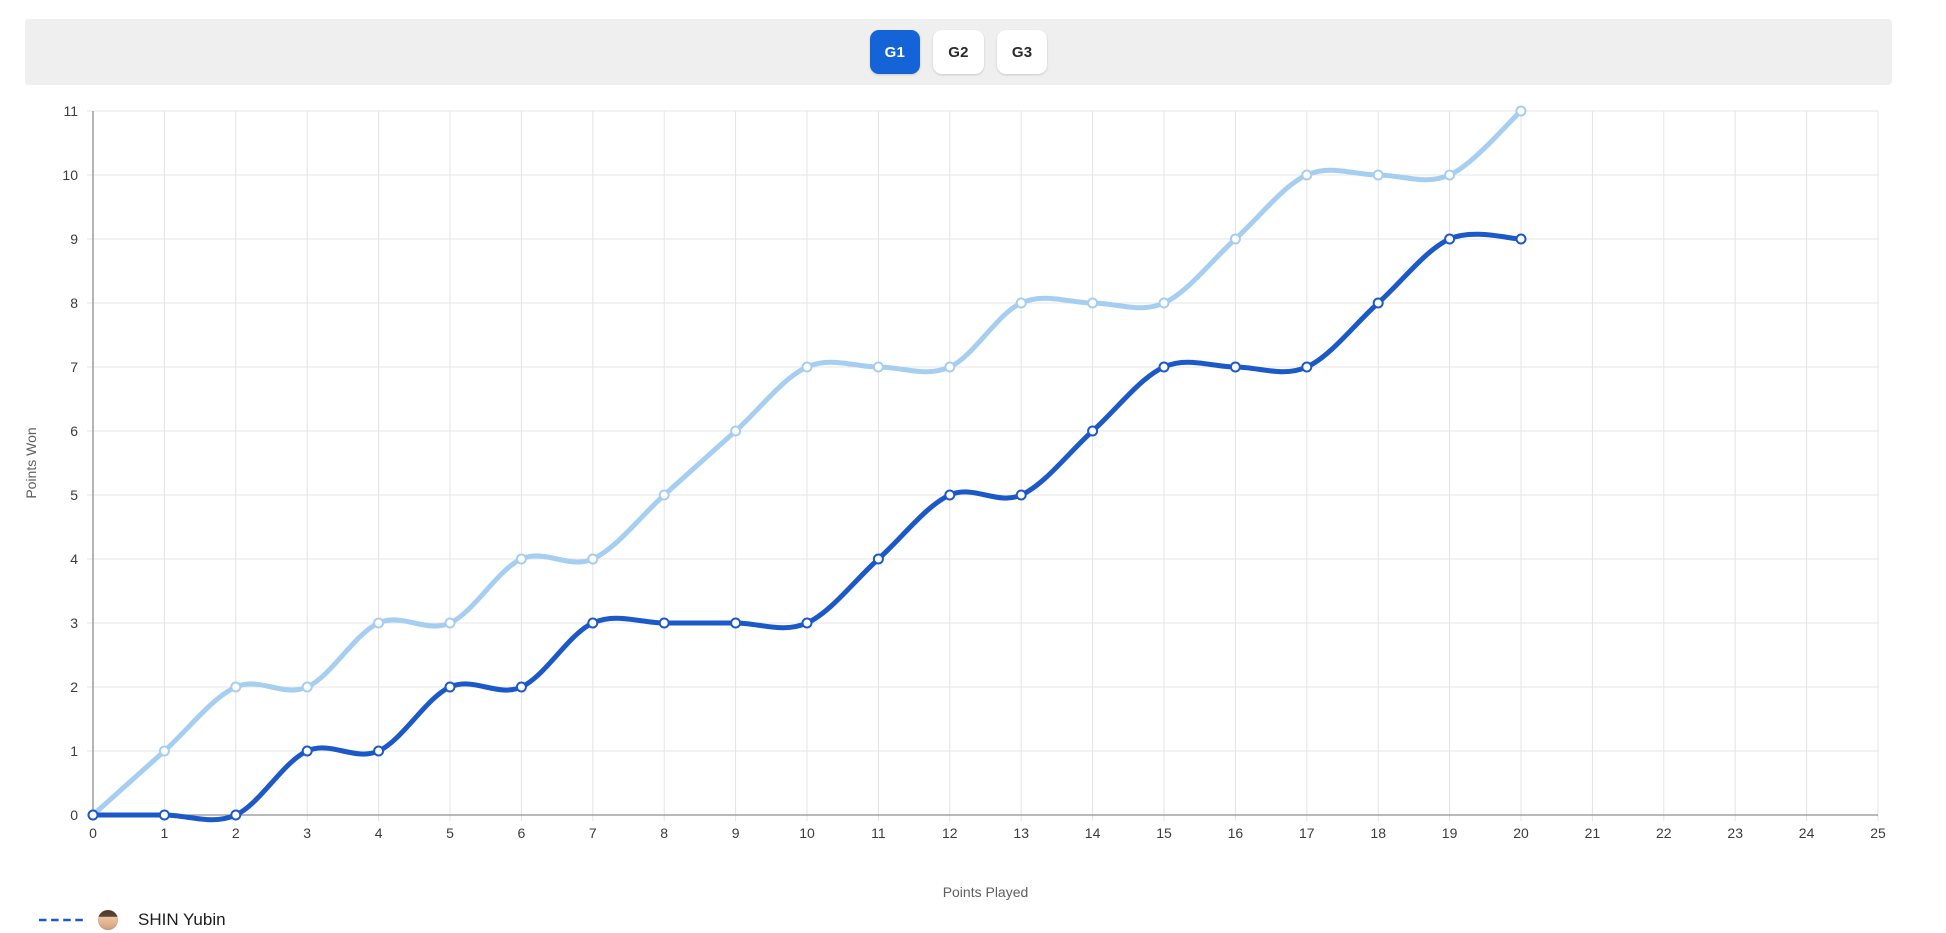 This screenshot has height=933, width=1946. Describe the element at coordinates (1164, 833) in the screenshot. I see `svg-text: 15` at that location.